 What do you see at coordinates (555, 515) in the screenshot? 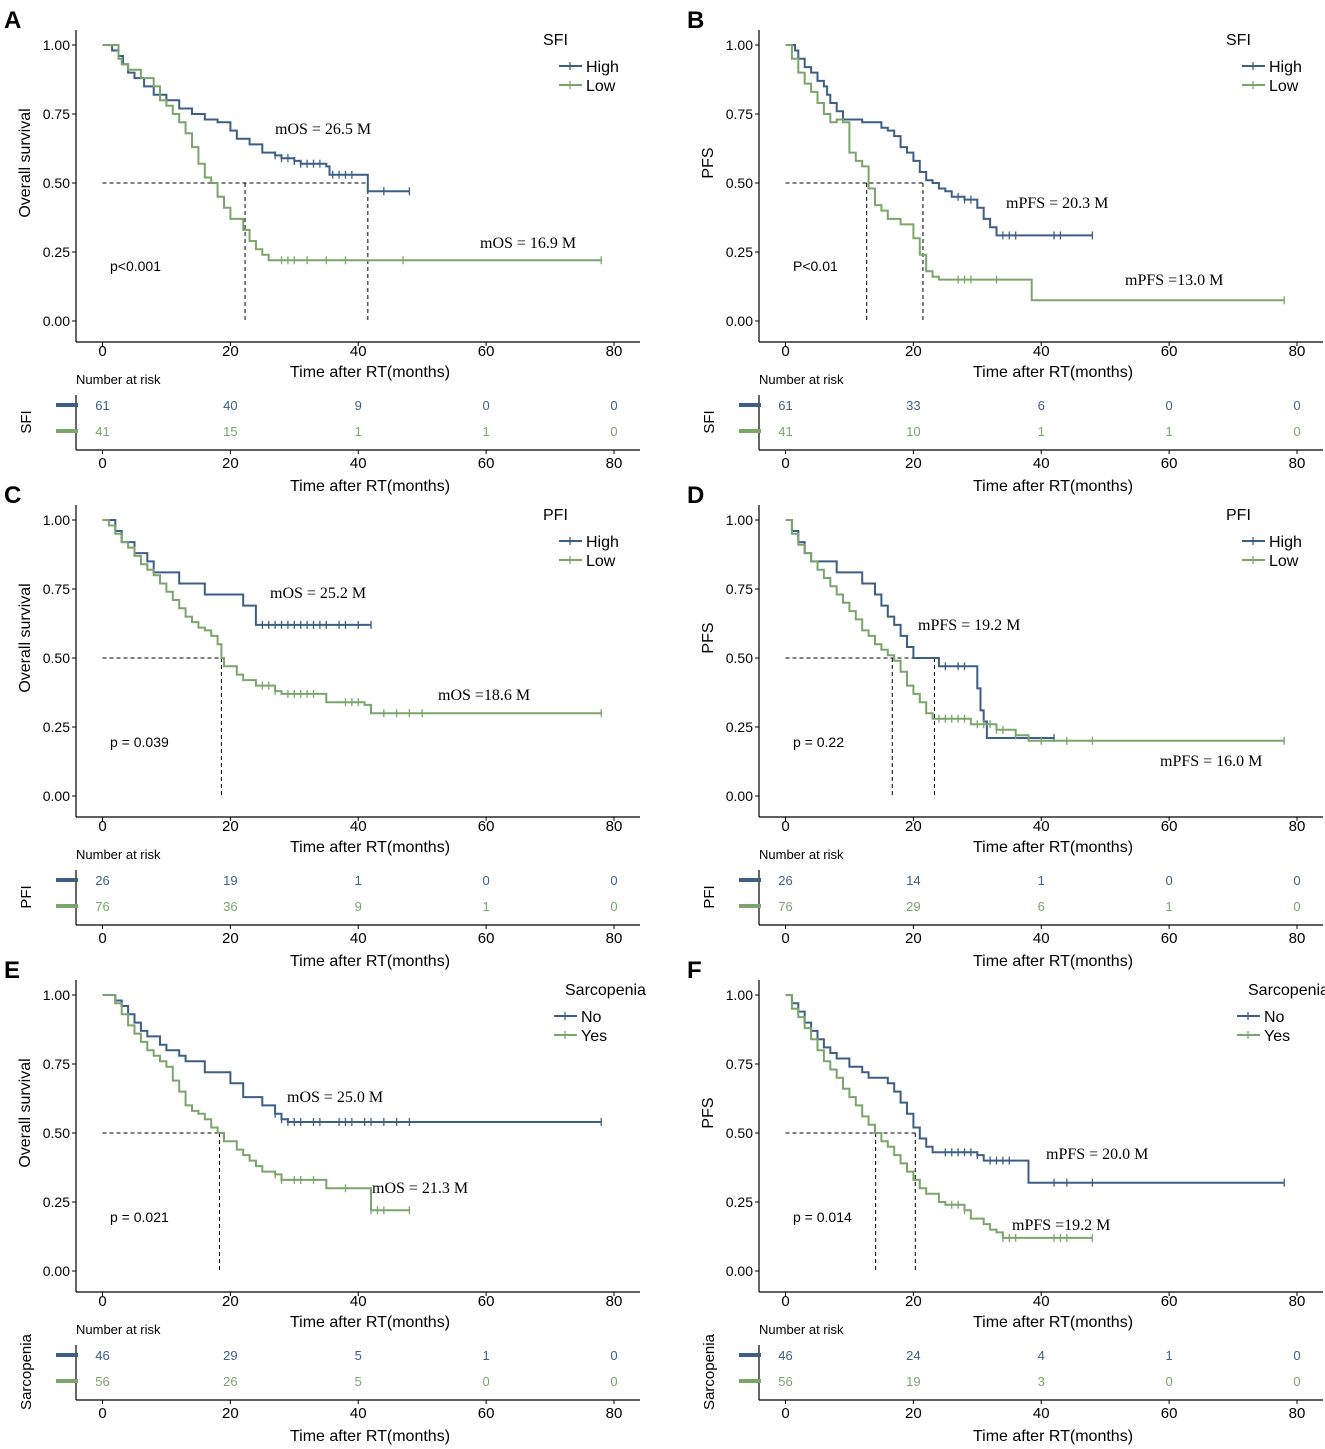
I see `legend-title: PFI` at bounding box center [555, 515].